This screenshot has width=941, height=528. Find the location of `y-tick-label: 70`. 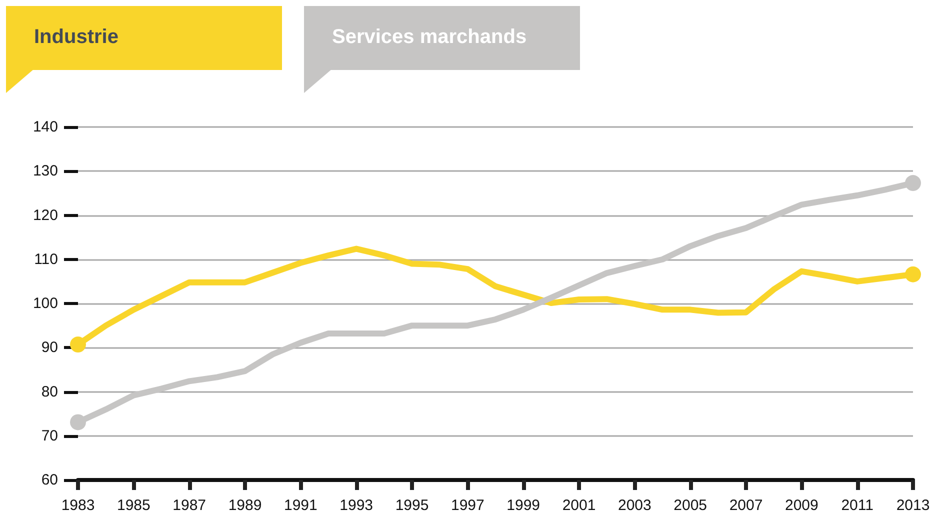

y-tick-label: 70 is located at coordinates (49, 435).